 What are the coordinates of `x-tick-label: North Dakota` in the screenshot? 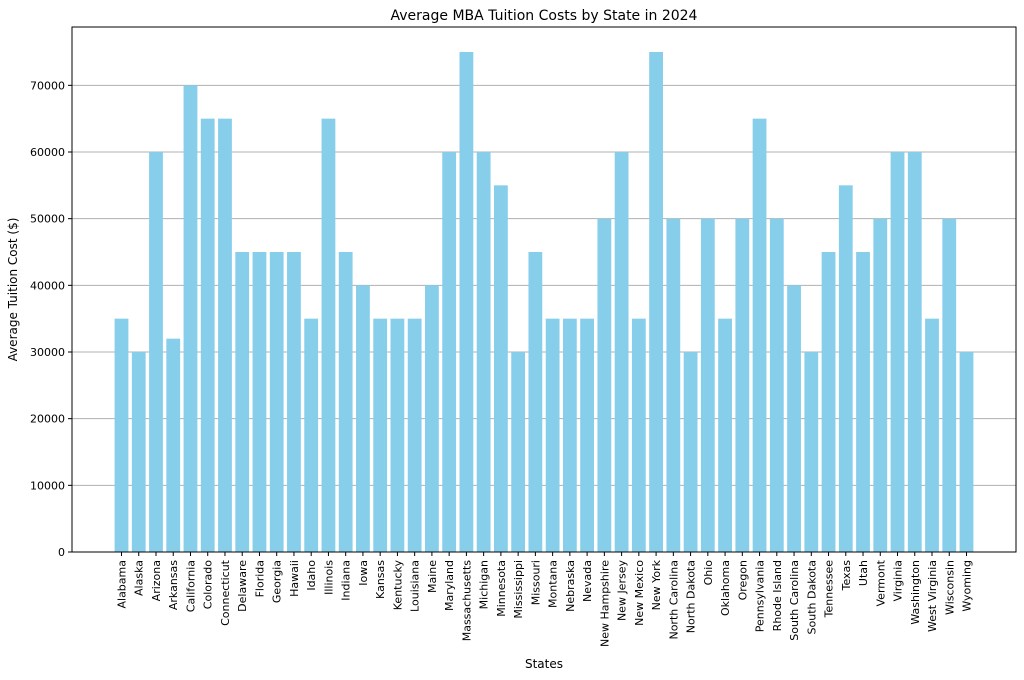 It's located at (691, 596).